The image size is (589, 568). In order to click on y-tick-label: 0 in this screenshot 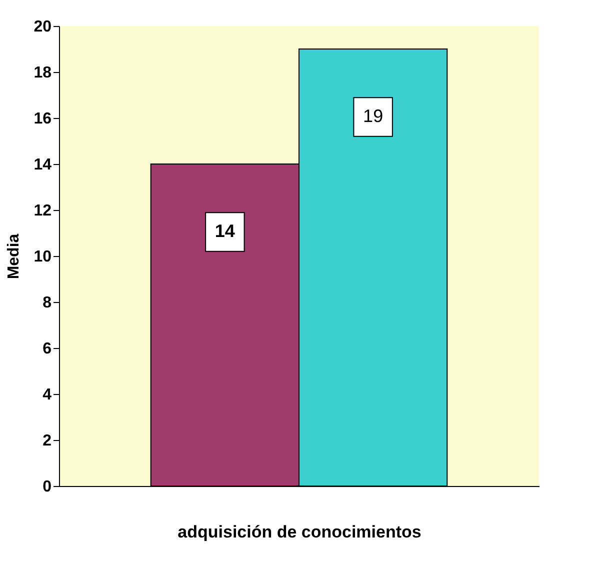, I will do `click(47, 487)`.